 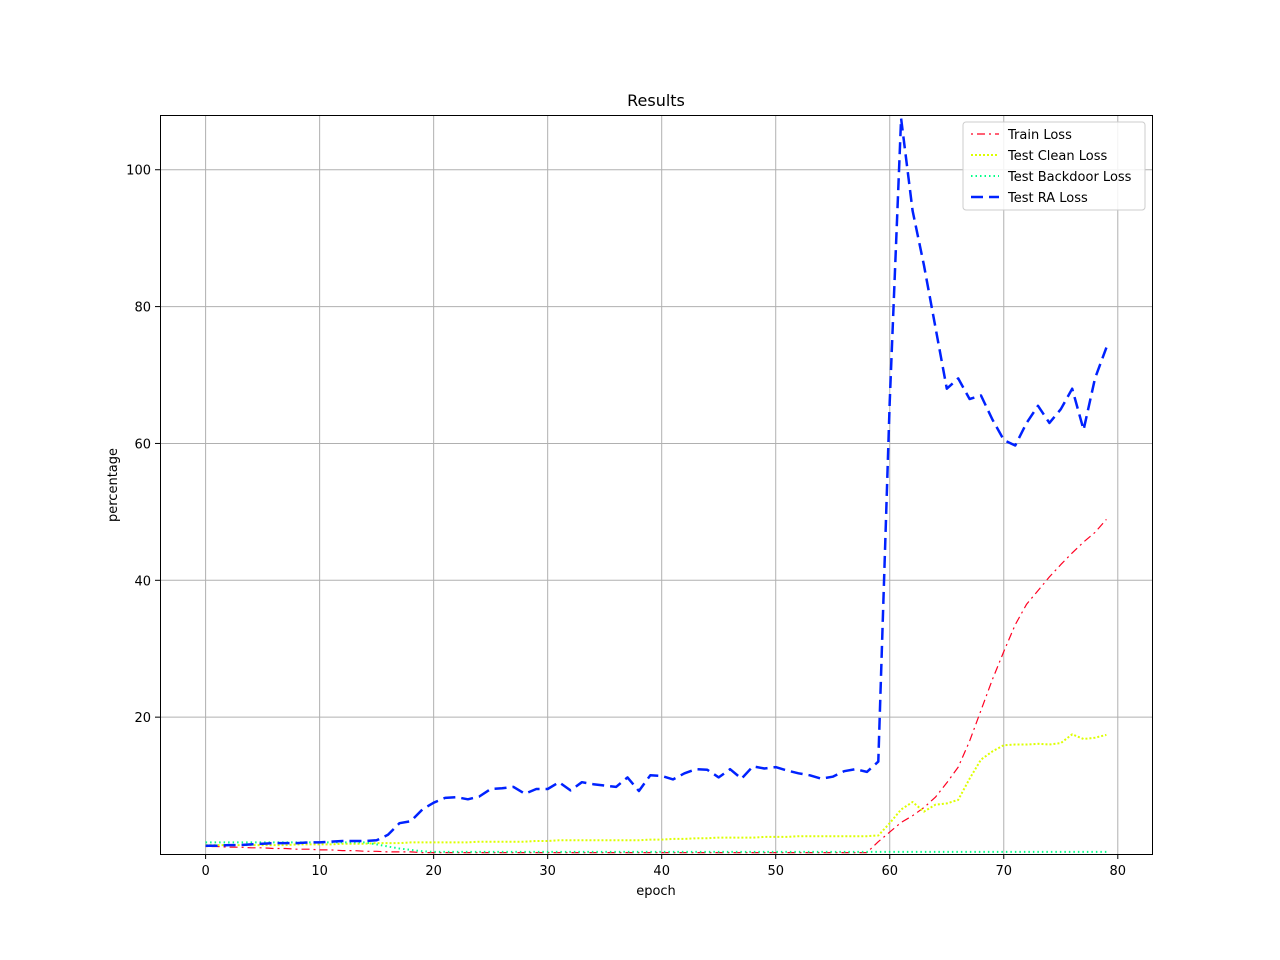 I want to click on legend-label: Test Clean Loss, so click(x=1057, y=156).